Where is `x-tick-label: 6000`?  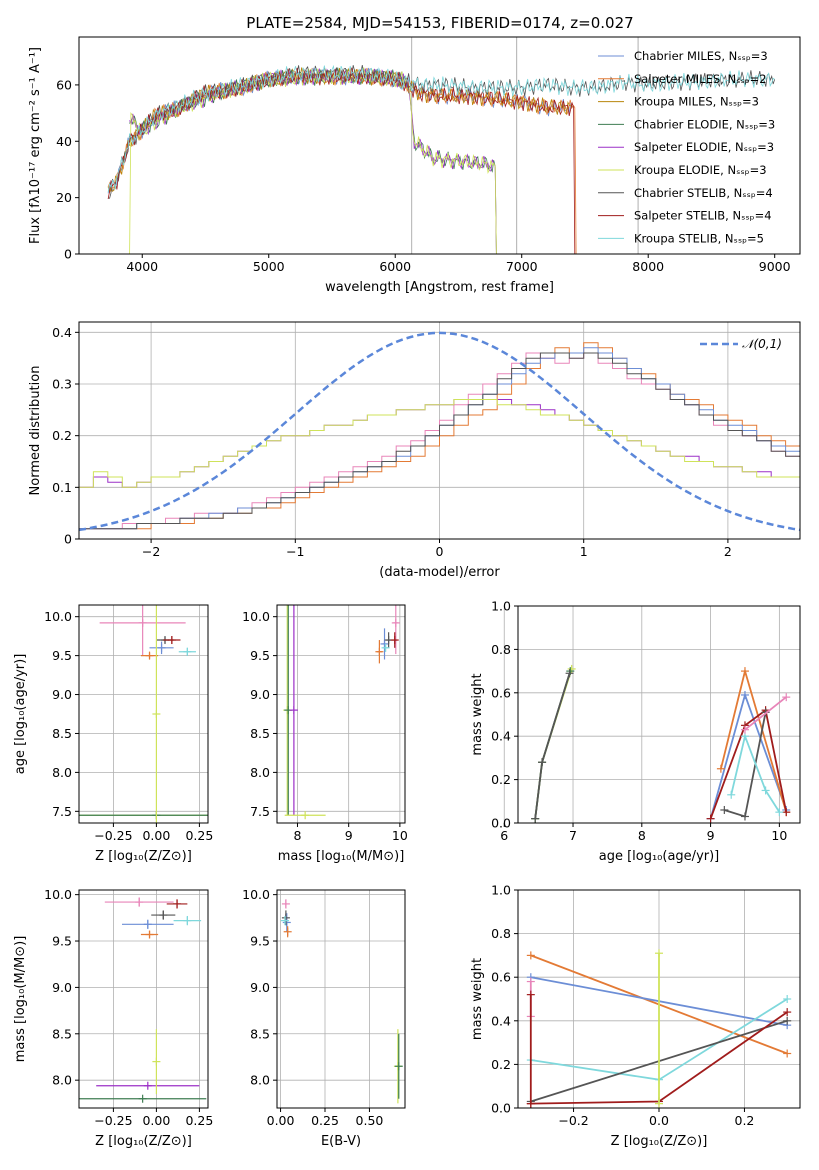
x-tick-label: 6000 is located at coordinates (395, 266).